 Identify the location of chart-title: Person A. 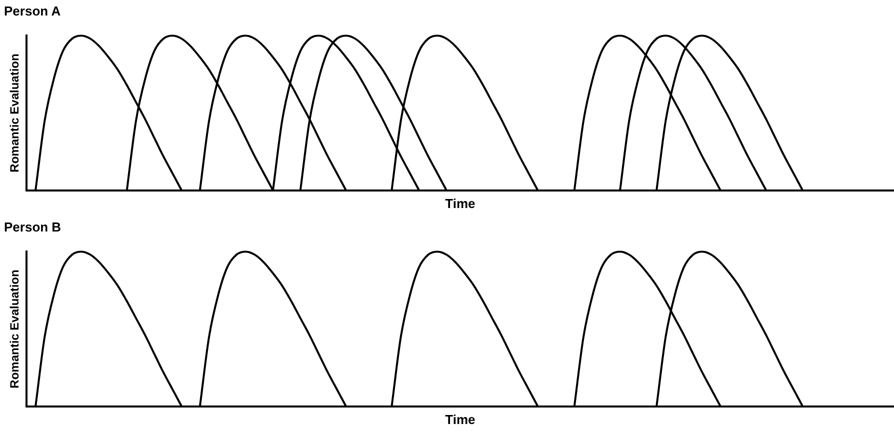
(33, 10).